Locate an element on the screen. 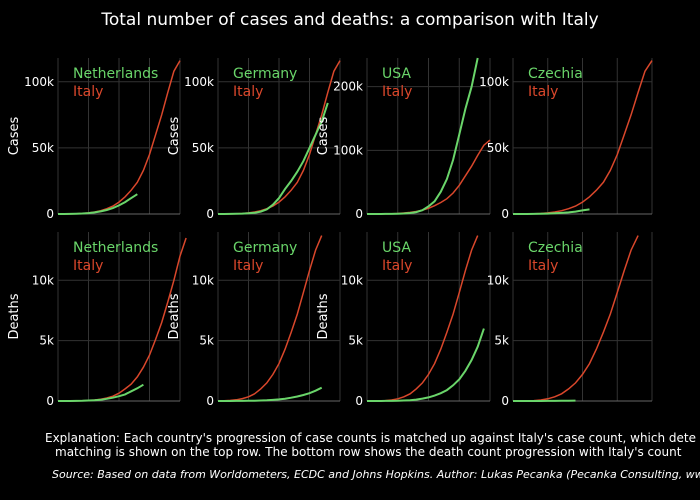  panel-cases-germany: 0 50k 100k Cases Germany Italy is located at coordinates (254, 139).